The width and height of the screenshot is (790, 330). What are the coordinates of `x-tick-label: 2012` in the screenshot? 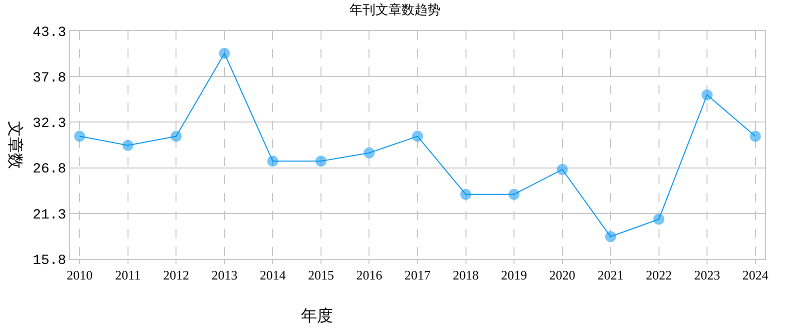 It's located at (176, 275).